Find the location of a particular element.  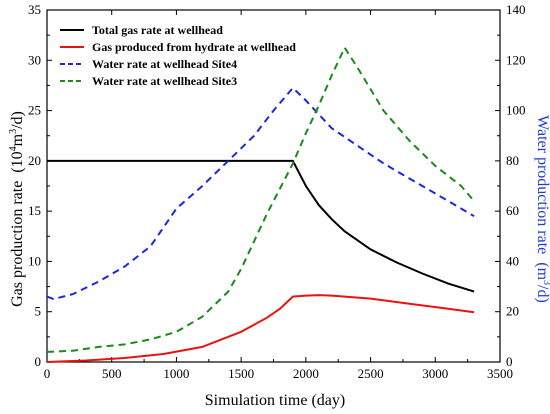

y-left-tick-label: 15 is located at coordinates (34, 210).